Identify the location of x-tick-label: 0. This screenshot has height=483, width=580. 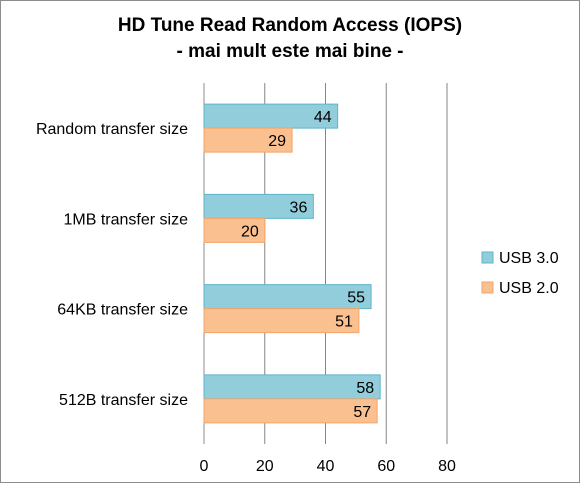
(204, 466).